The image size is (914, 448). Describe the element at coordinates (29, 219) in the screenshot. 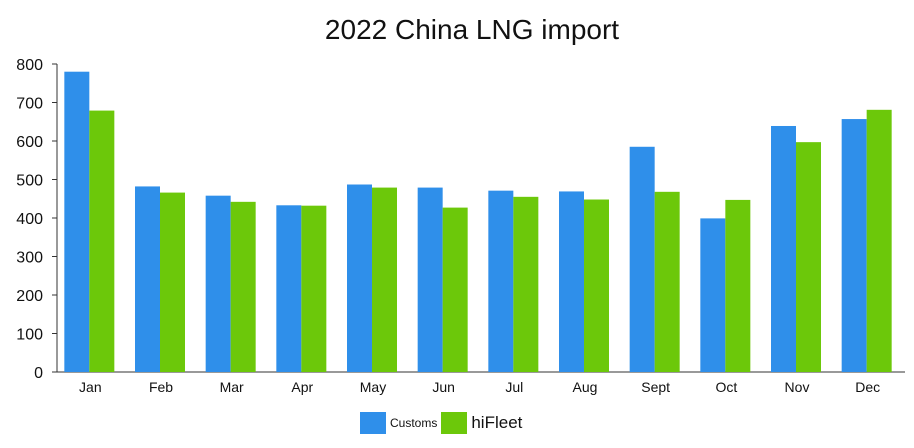

I see `y-tick-label: 400` at that location.